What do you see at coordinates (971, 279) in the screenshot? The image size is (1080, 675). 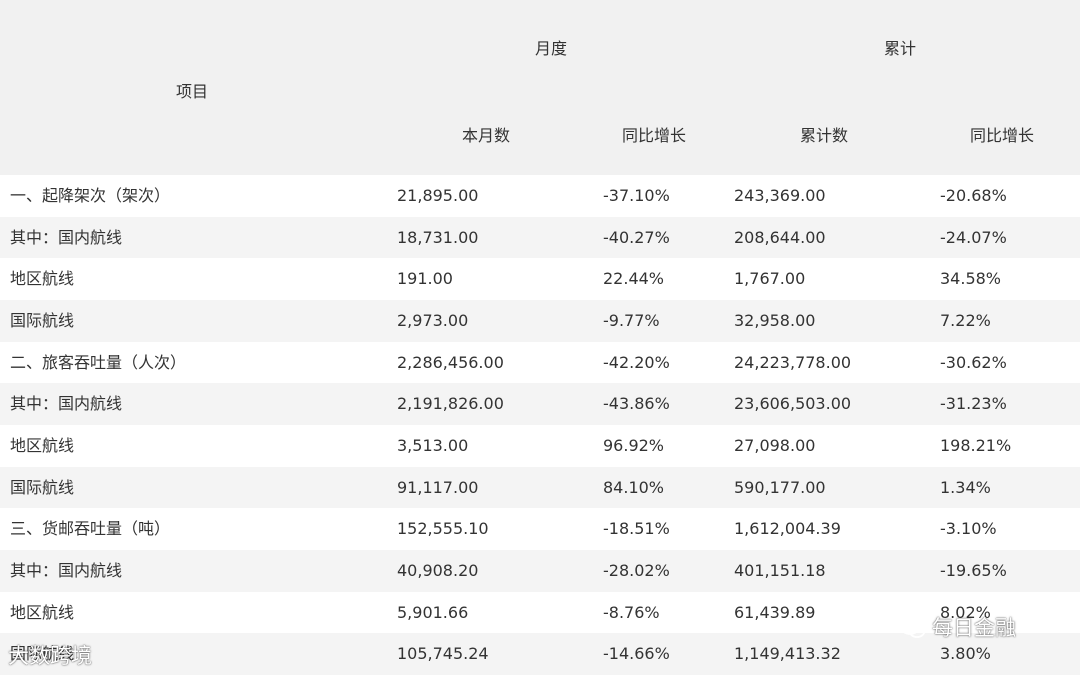 I see `yoy-cumulative-value: 34.58%` at bounding box center [971, 279].